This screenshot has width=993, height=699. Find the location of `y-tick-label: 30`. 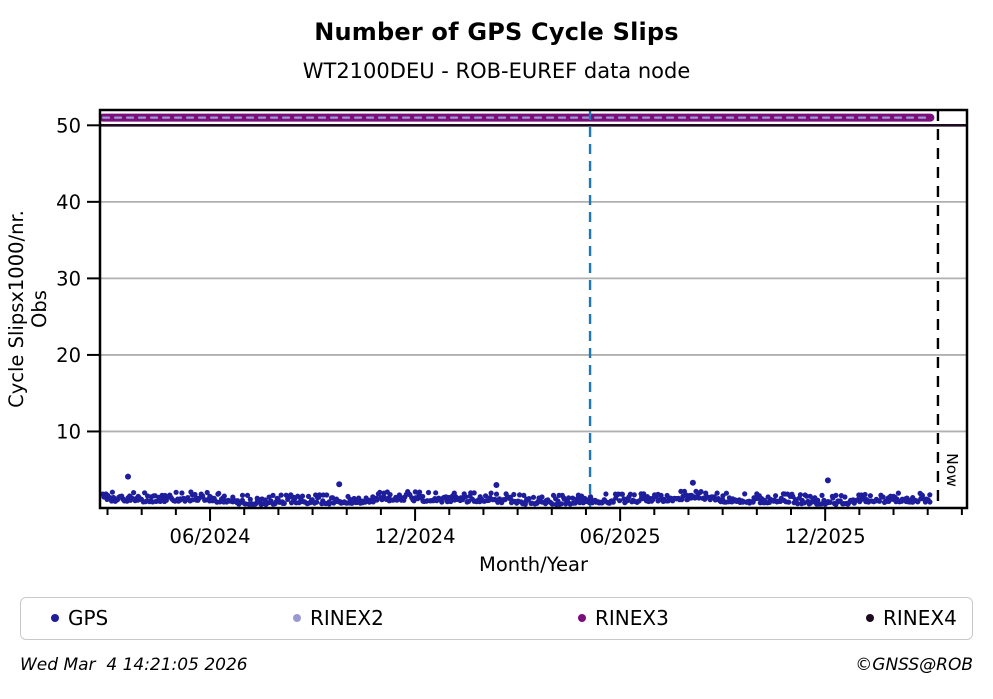

y-tick-label: 30 is located at coordinates (68, 278).